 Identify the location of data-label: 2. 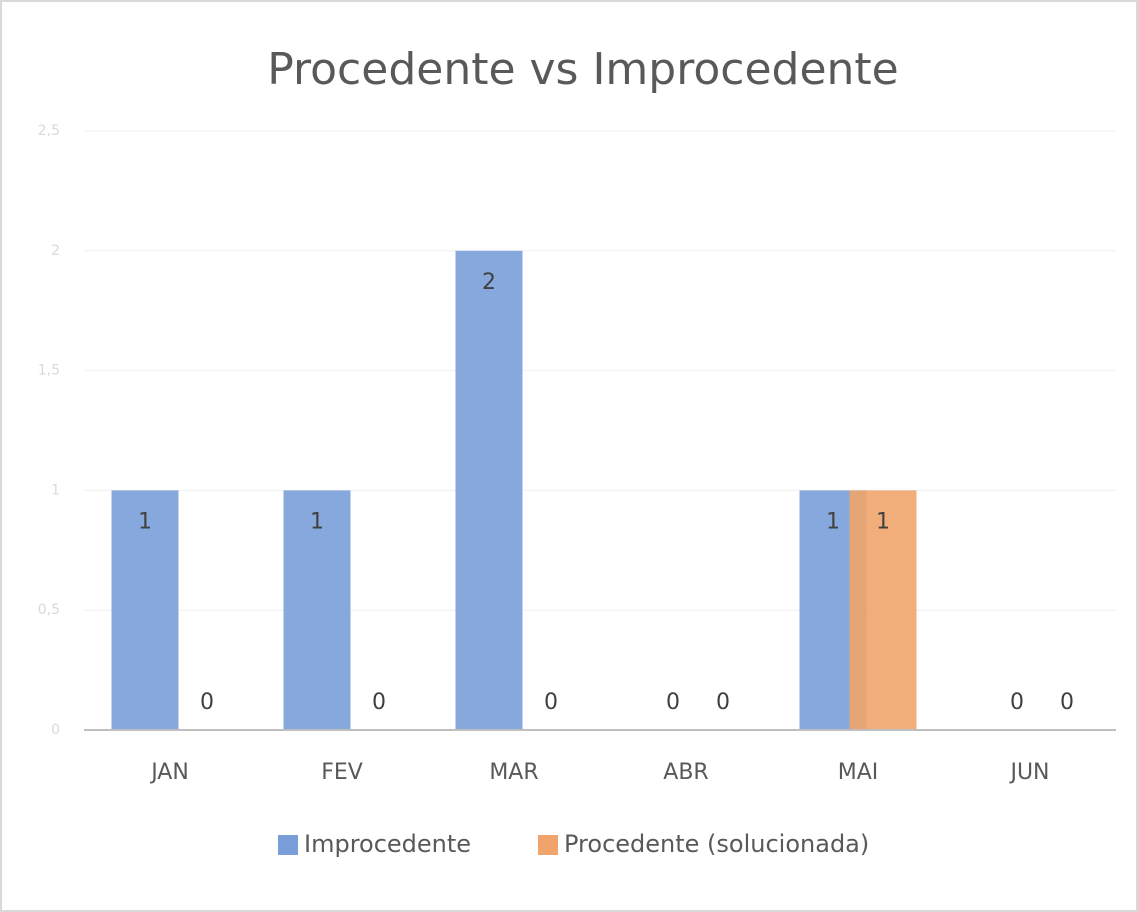
(489, 282).